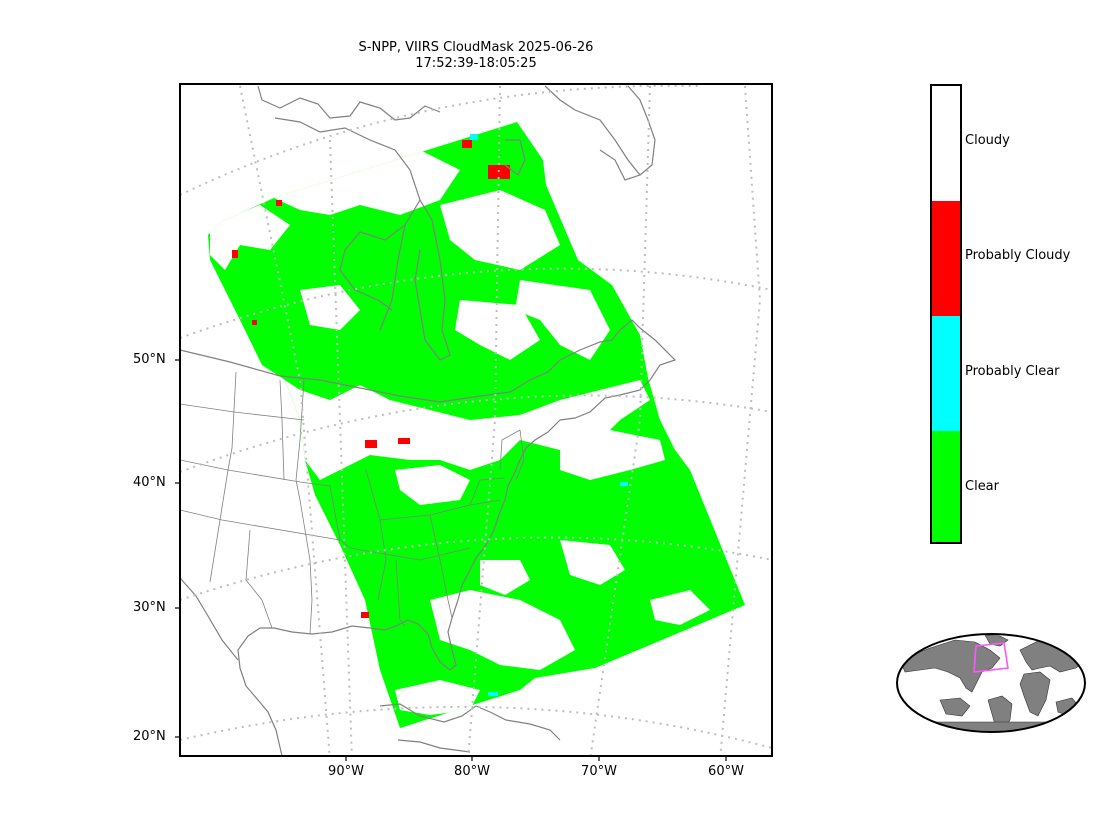  What do you see at coordinates (149, 482) in the screenshot?
I see `lat-label-40: 40°N` at bounding box center [149, 482].